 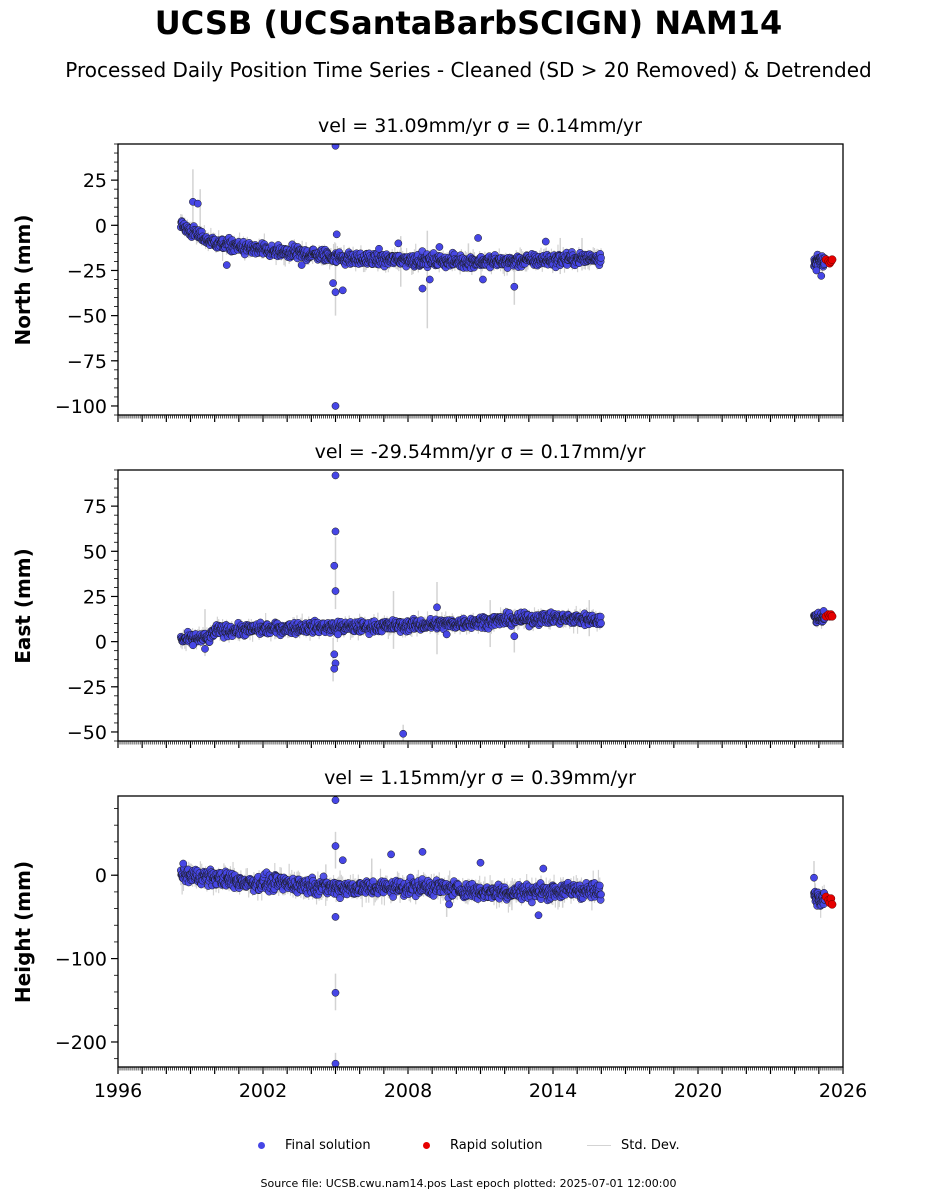 I want to click on panel-east-yaxis: 75 50 25 0 −25 −50, so click(x=92, y=606).